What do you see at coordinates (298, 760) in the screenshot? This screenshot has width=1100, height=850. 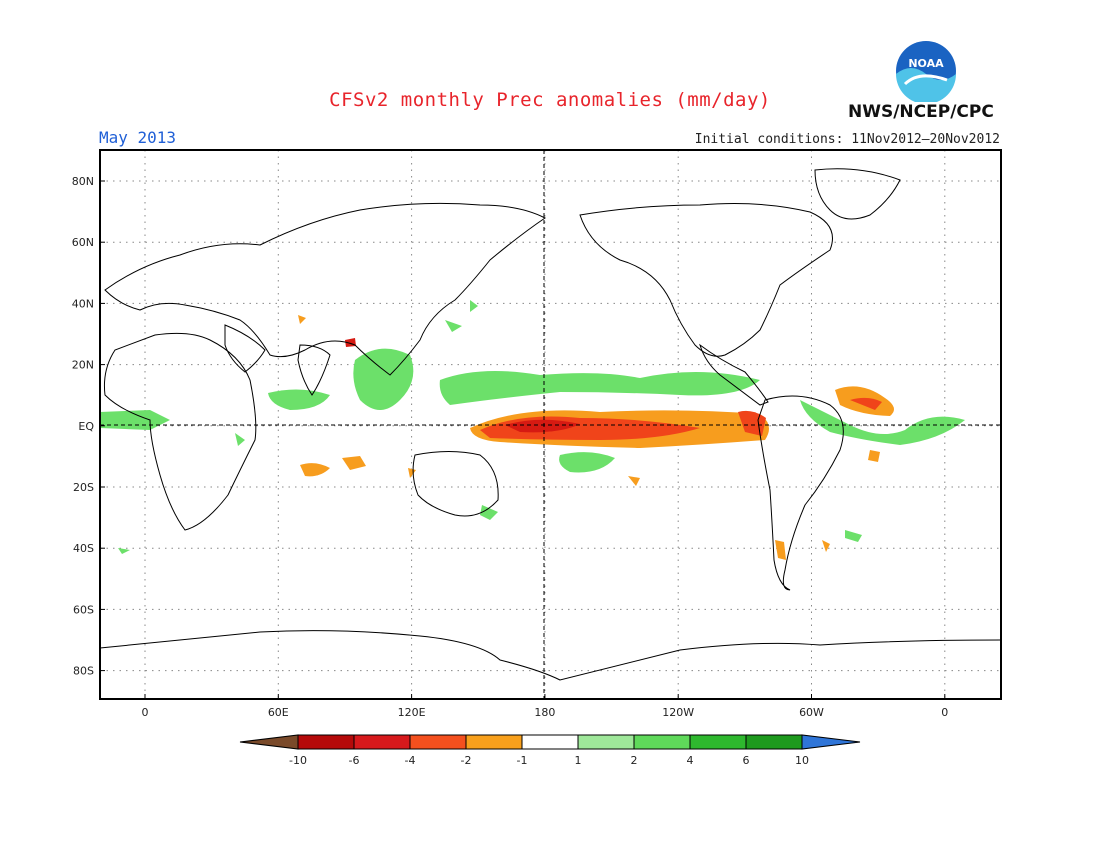 I see `colorbar-label: -10` at bounding box center [298, 760].